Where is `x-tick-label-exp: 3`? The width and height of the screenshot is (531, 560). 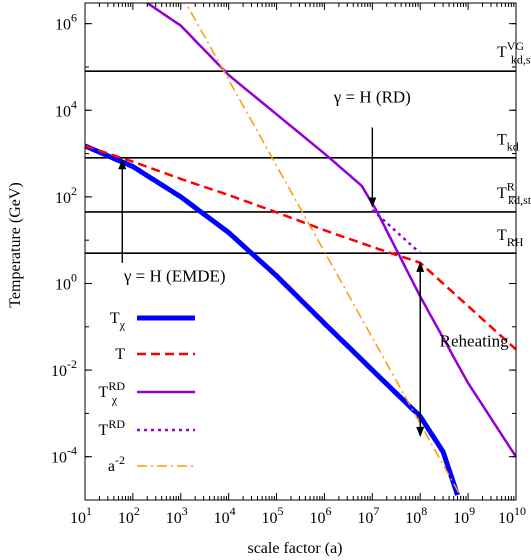 x-tick-label-exp: 3 is located at coordinates (185, 511).